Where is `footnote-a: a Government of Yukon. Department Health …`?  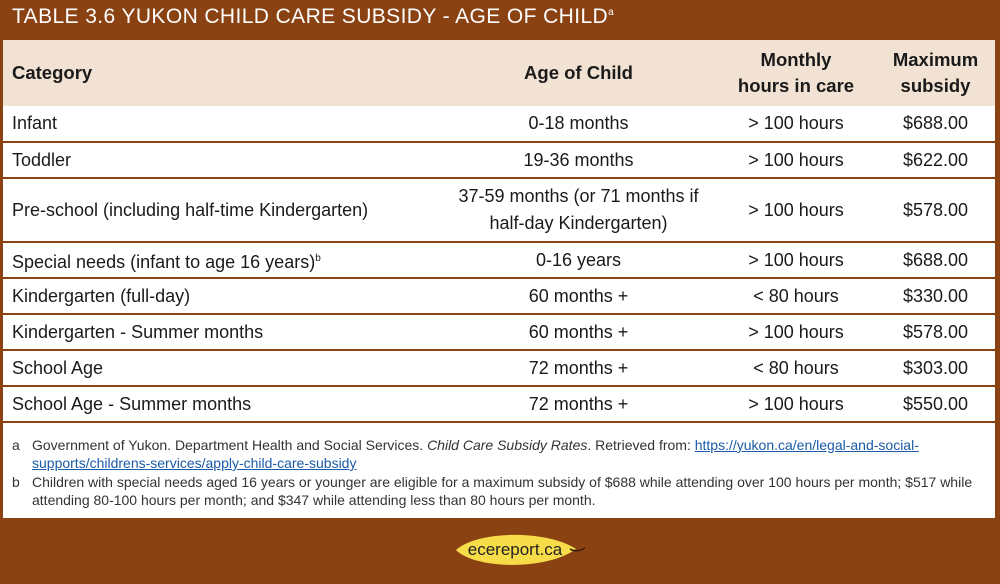
footnote-a: a Government of Yukon. Department Health … is located at coordinates (499, 454).